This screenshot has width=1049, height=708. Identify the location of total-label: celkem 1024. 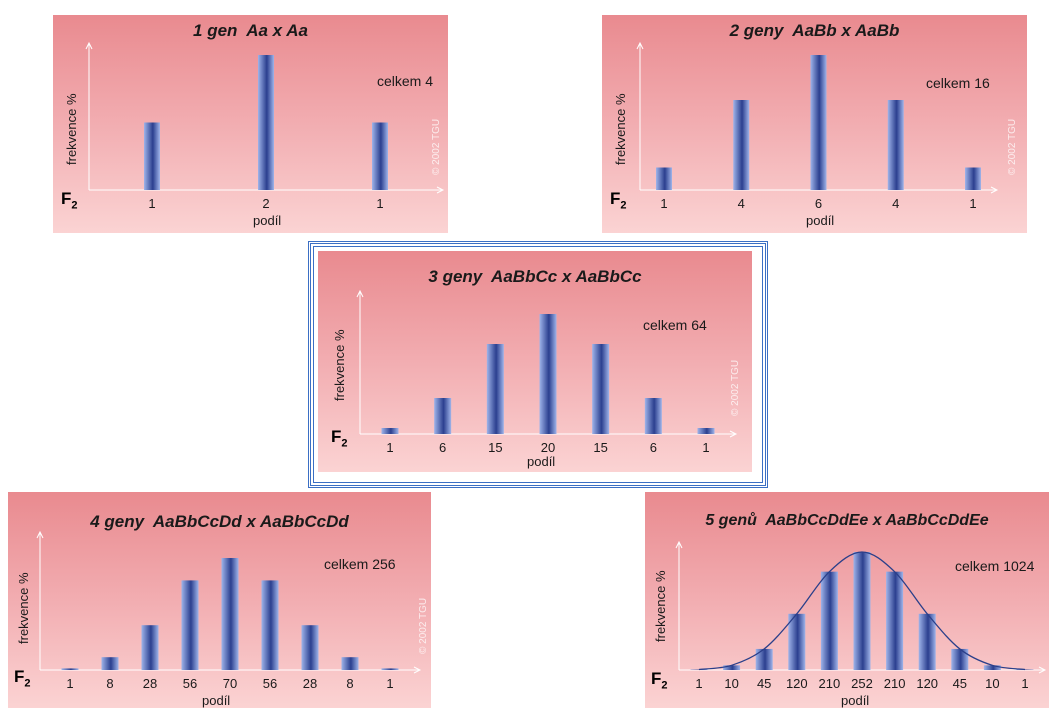
(995, 566).